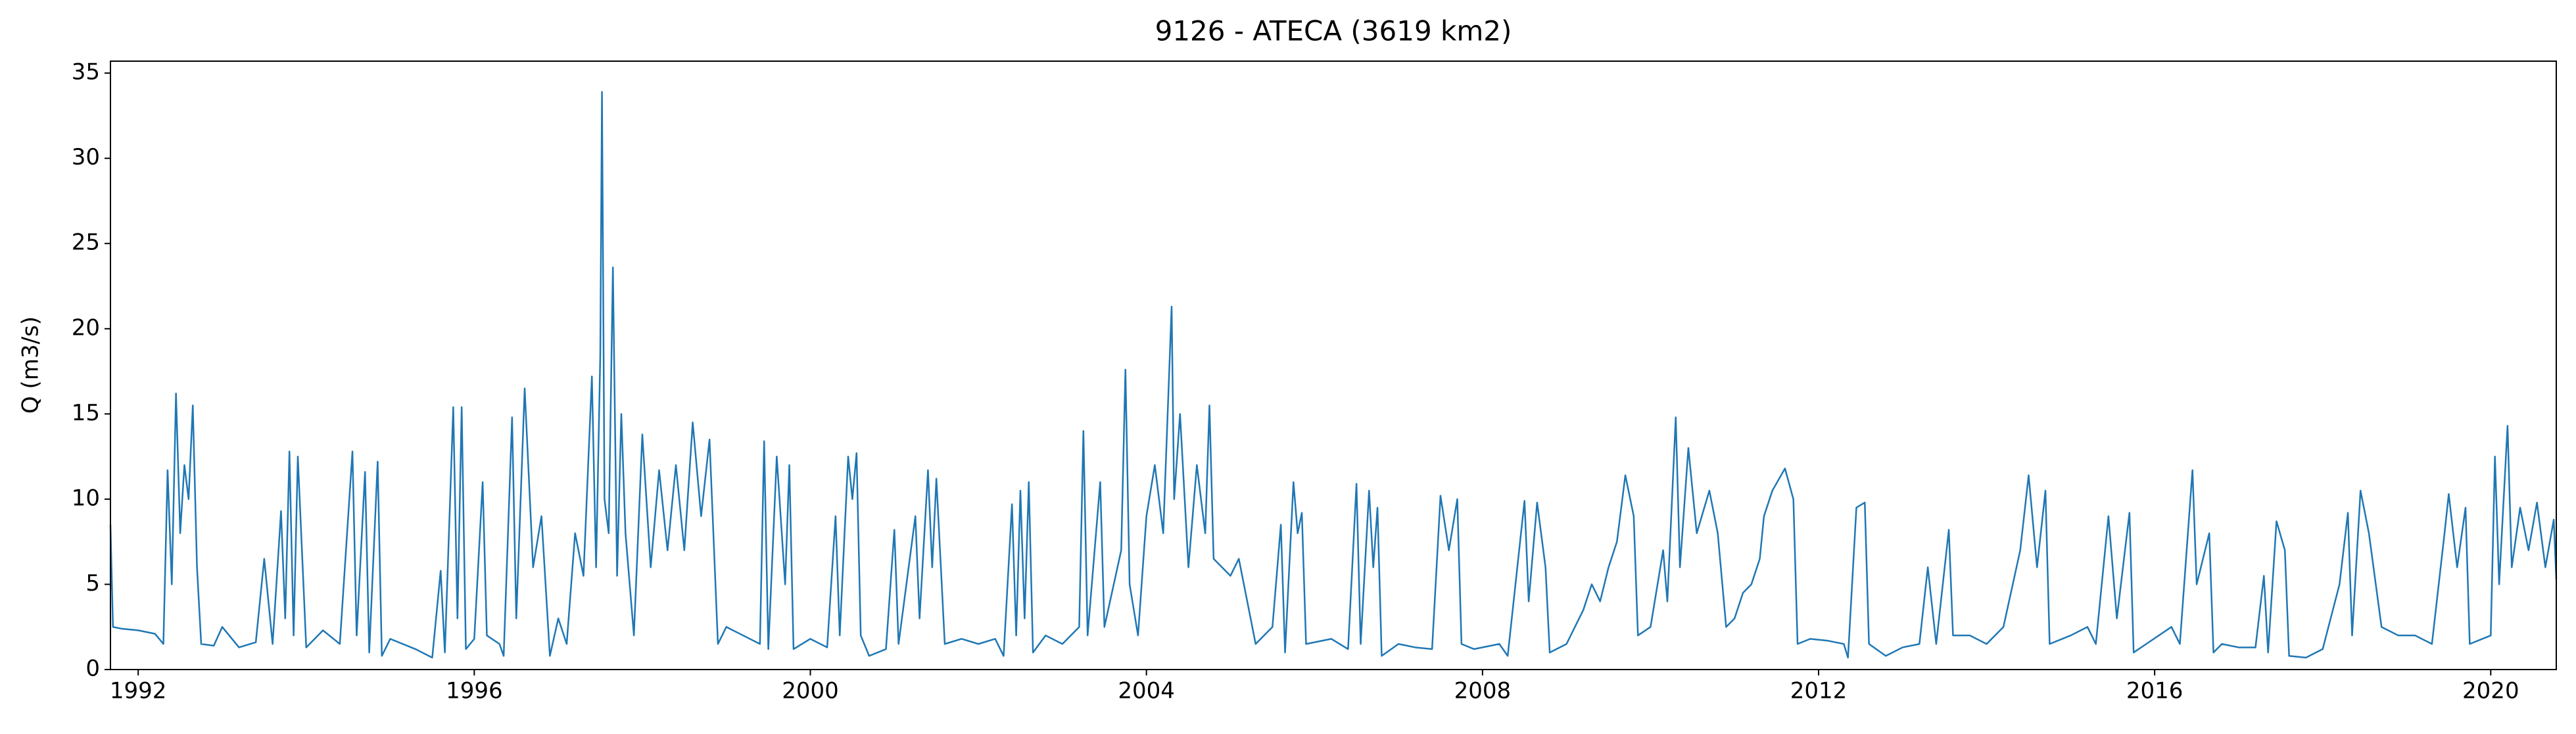 This screenshot has width=2576, height=734. Describe the element at coordinates (93, 584) in the screenshot. I see `y-tick-label: 5` at that location.